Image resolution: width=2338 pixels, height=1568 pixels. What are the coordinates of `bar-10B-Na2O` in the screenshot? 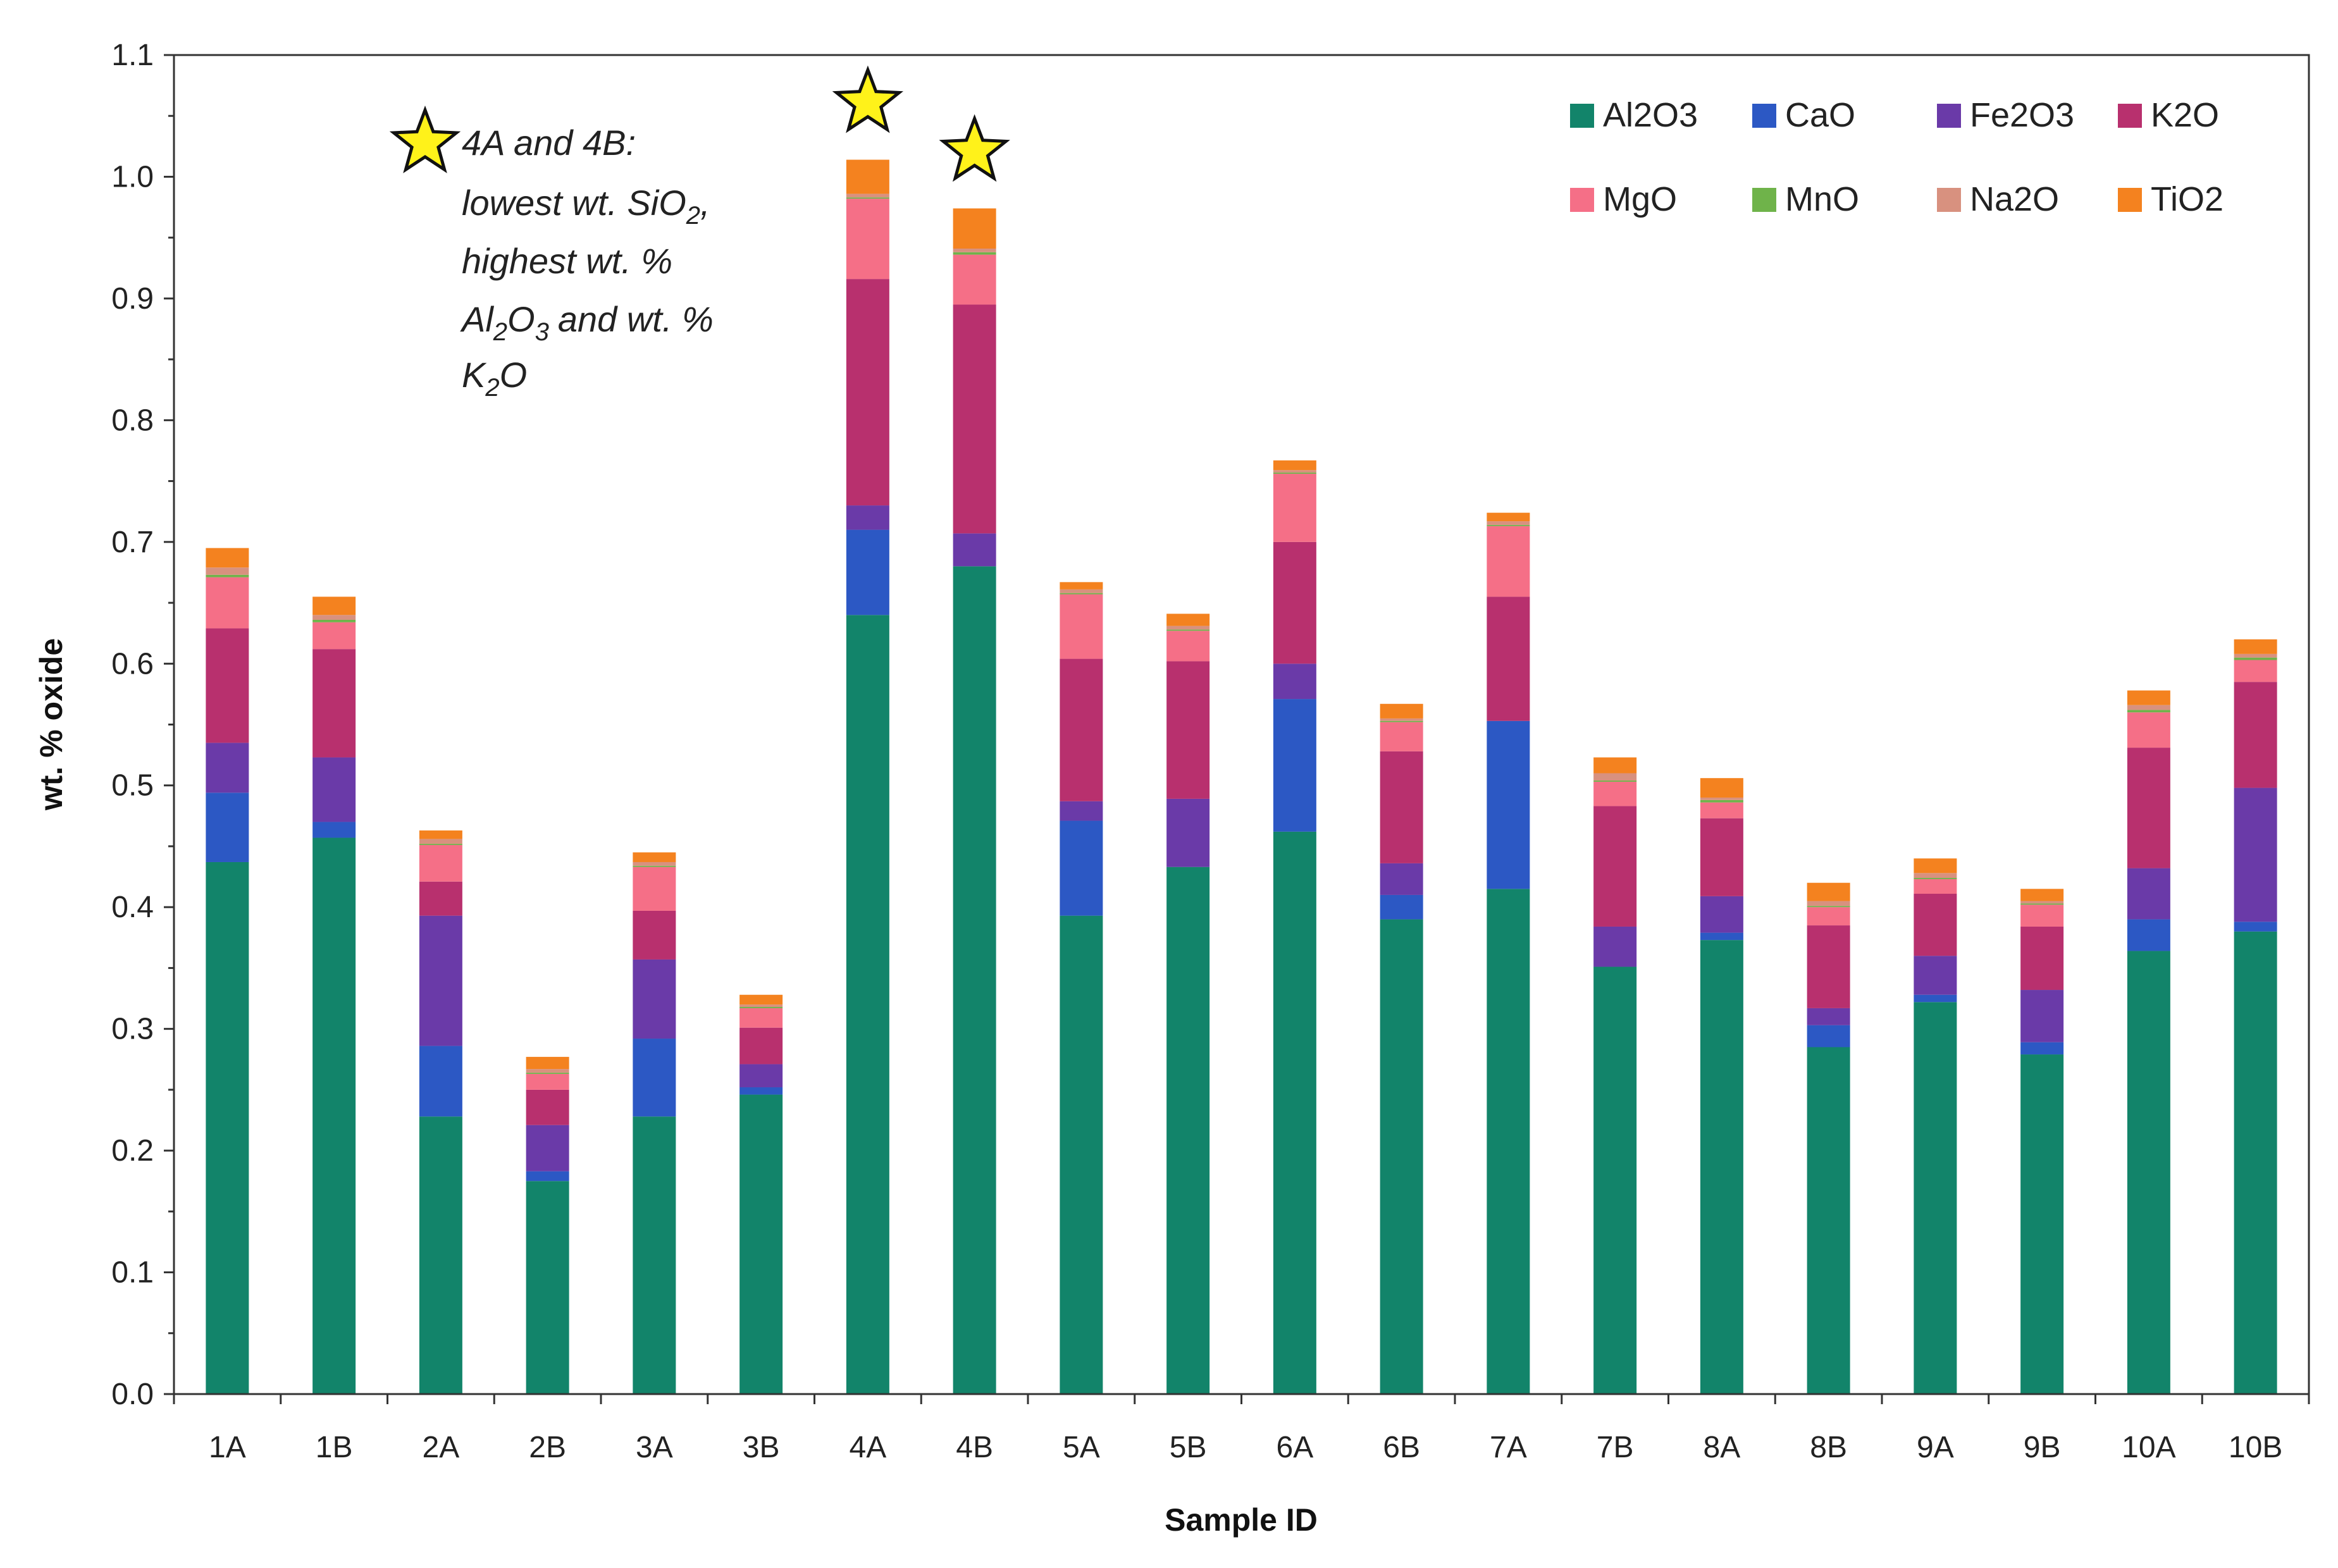 It's located at (2255, 655).